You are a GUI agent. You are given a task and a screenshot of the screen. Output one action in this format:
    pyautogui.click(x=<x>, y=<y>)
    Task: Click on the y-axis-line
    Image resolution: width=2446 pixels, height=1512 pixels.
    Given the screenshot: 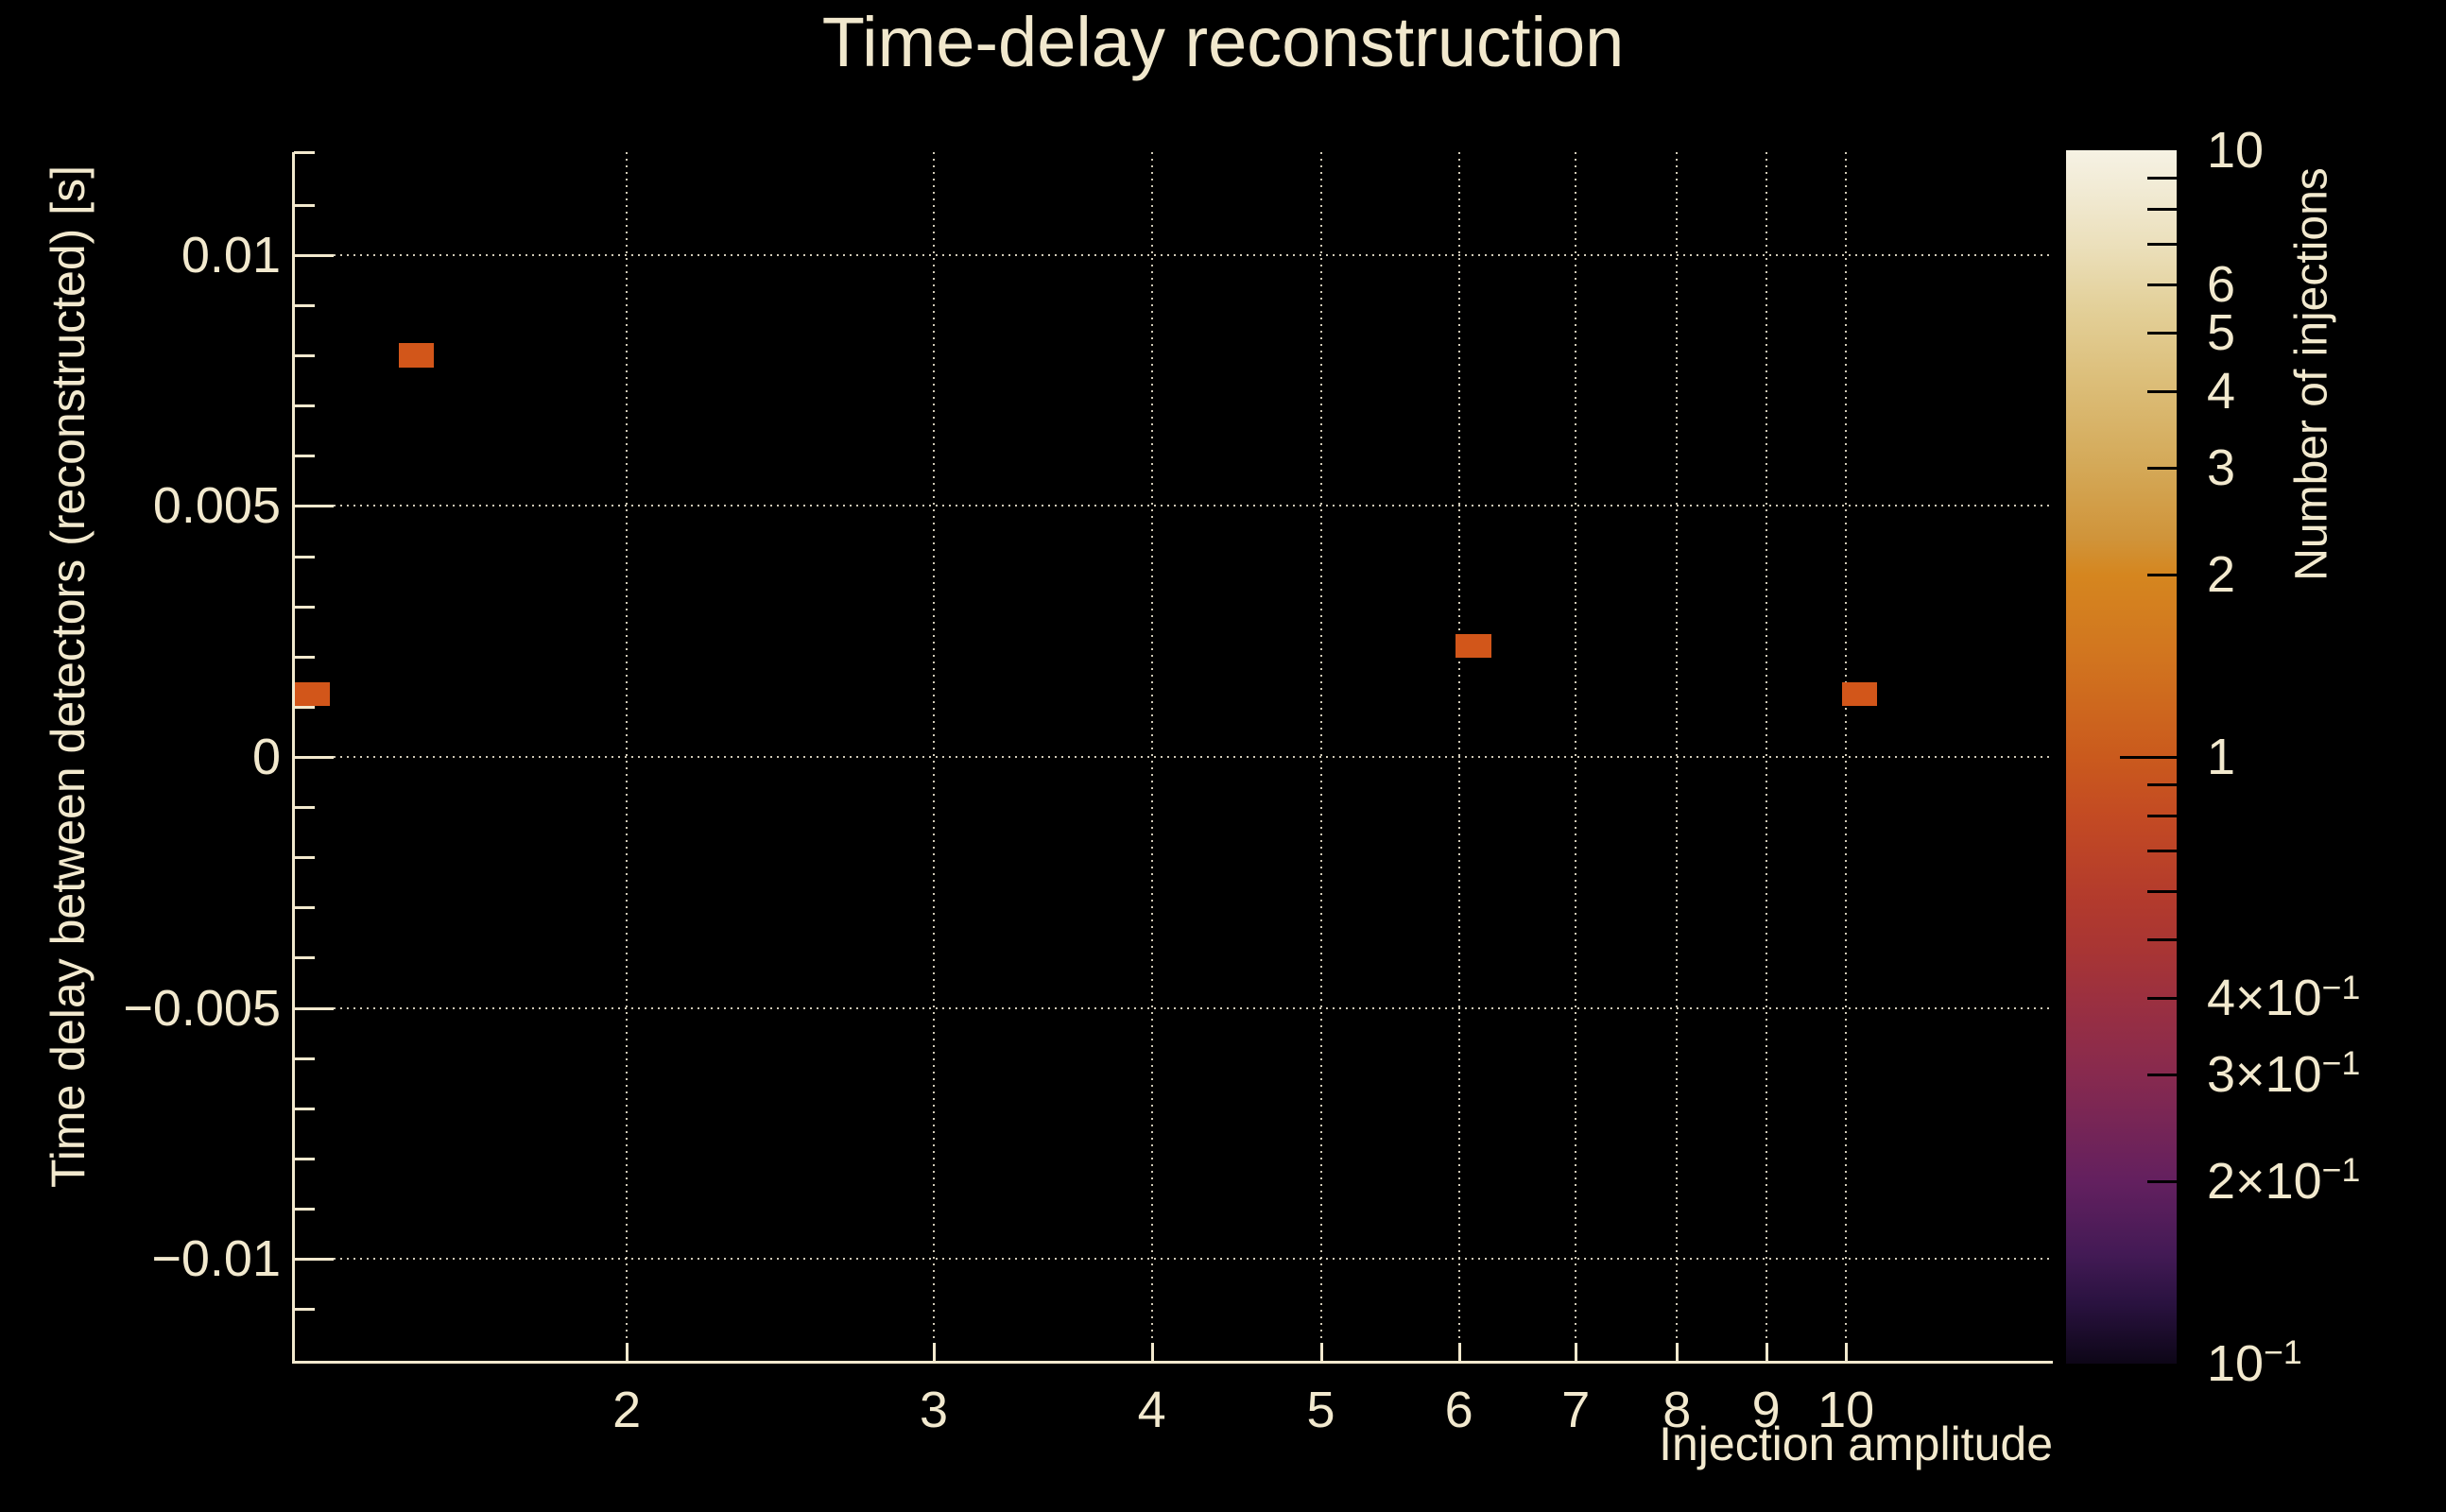 What is the action you would take?
    pyautogui.click(x=293, y=758)
    